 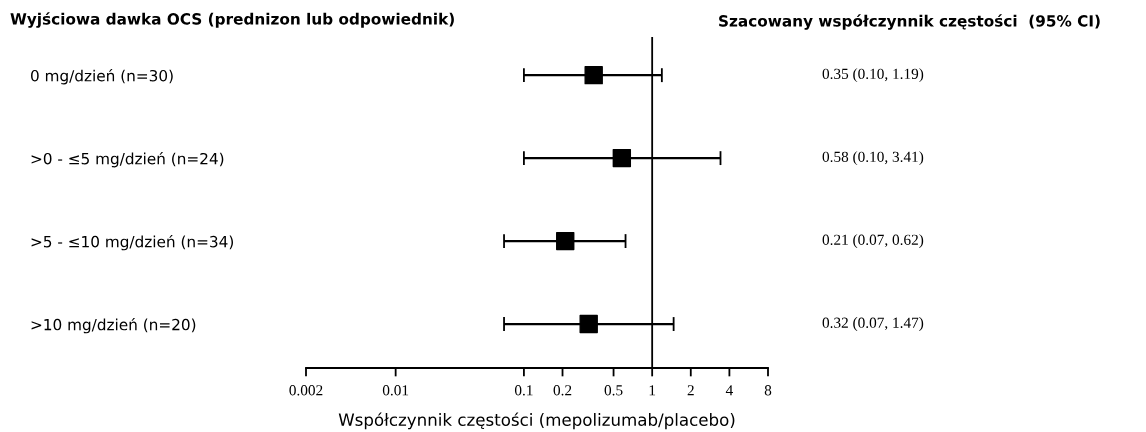 I want to click on chart-title: Wyjściowa dawka OCS (prednizon lub odpowiednik), so click(x=232, y=20).